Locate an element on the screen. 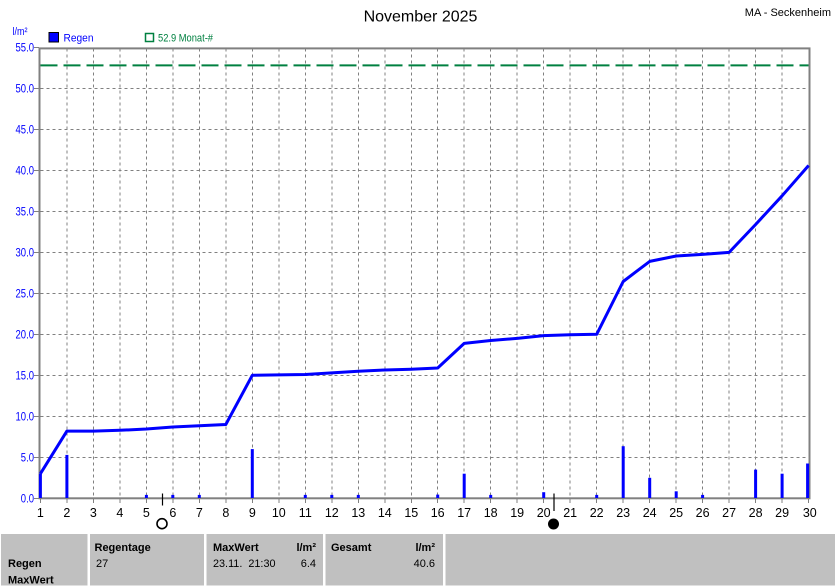 The image size is (835, 588). svg-text: 35.0 is located at coordinates (25, 213).